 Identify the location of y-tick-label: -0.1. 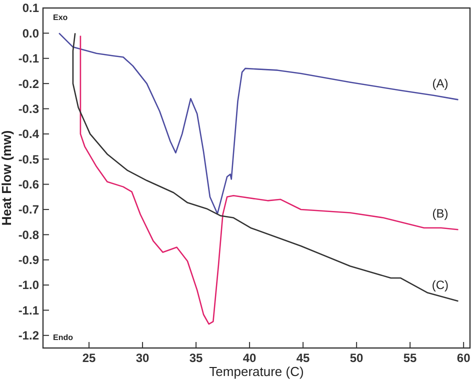
(29, 59).